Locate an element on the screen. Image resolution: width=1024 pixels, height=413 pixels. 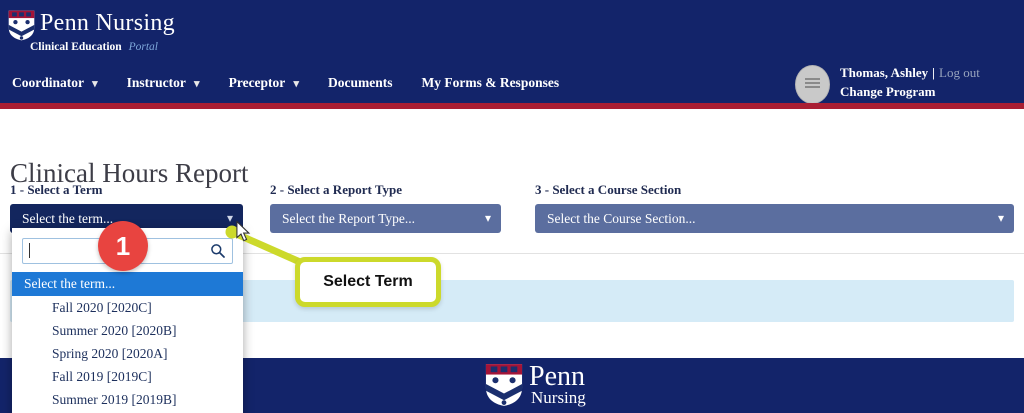
user-lines: Thomas, Ashley | Log out Change Program is located at coordinates (927, 82).